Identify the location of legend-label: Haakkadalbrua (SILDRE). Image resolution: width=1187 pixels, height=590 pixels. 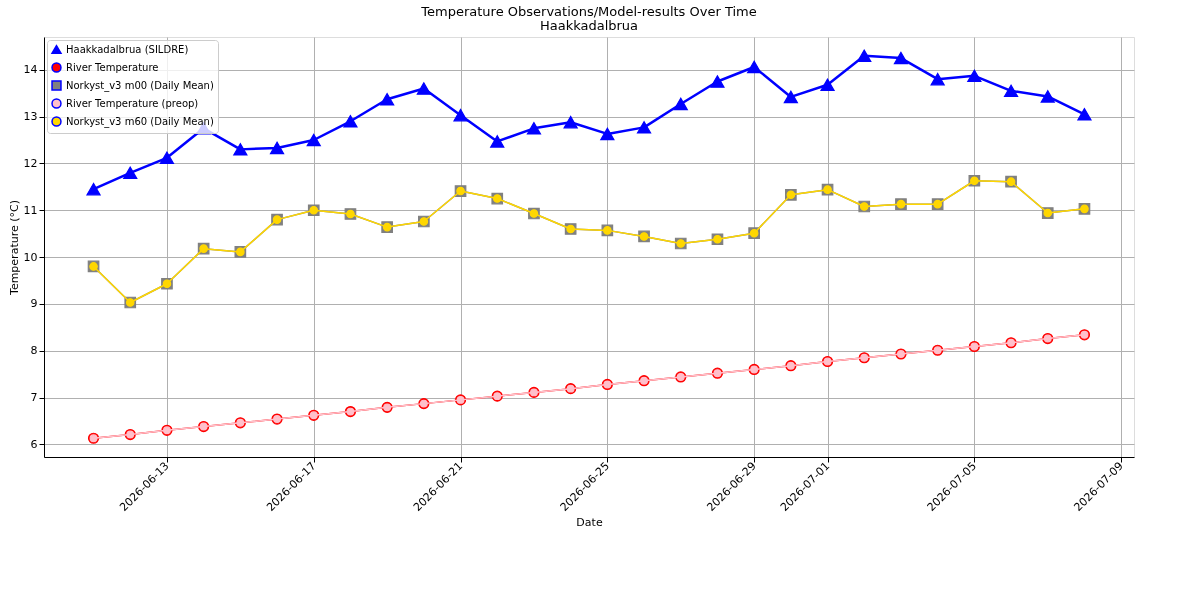
(127, 49).